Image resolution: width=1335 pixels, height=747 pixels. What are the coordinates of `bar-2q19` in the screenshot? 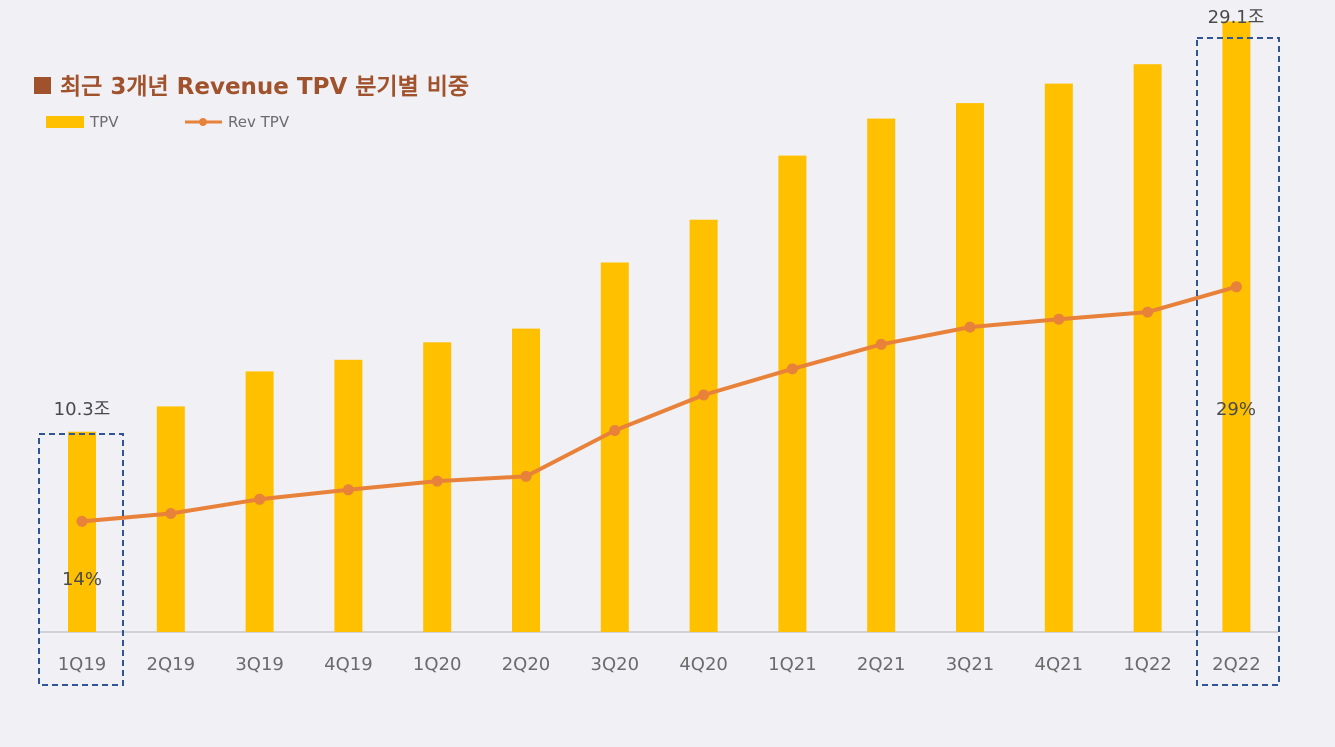 It's located at (170, 519).